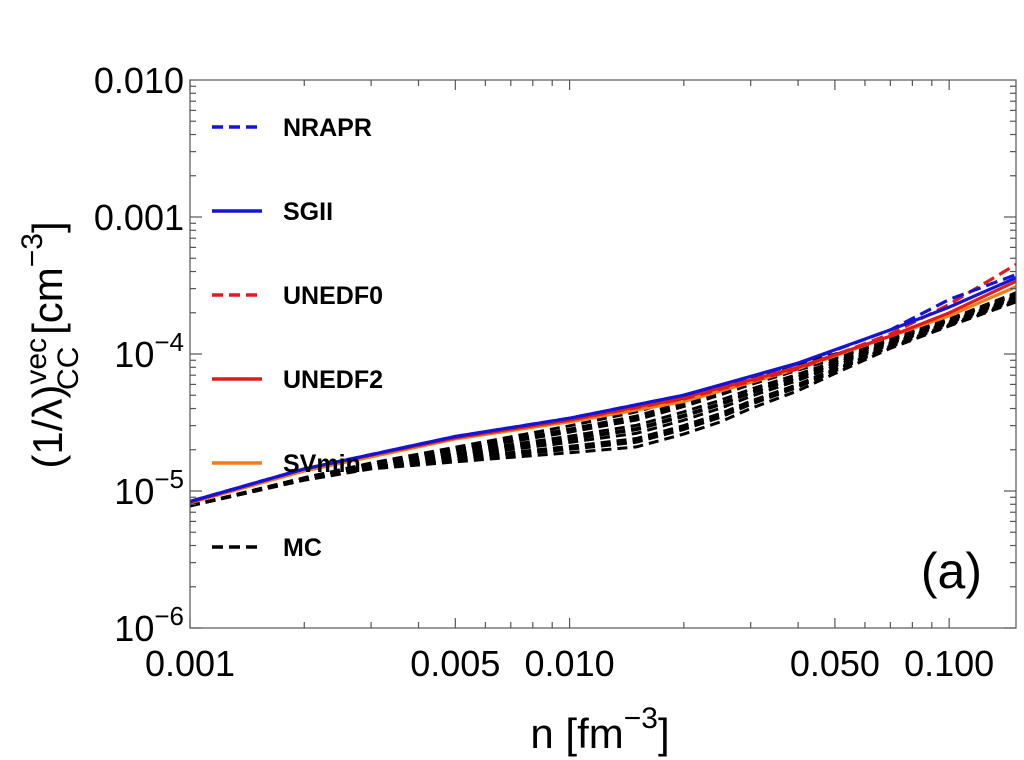 This screenshot has width=1024, height=760. What do you see at coordinates (139, 80) in the screenshot?
I see `y-tick-label: 0.010` at bounding box center [139, 80].